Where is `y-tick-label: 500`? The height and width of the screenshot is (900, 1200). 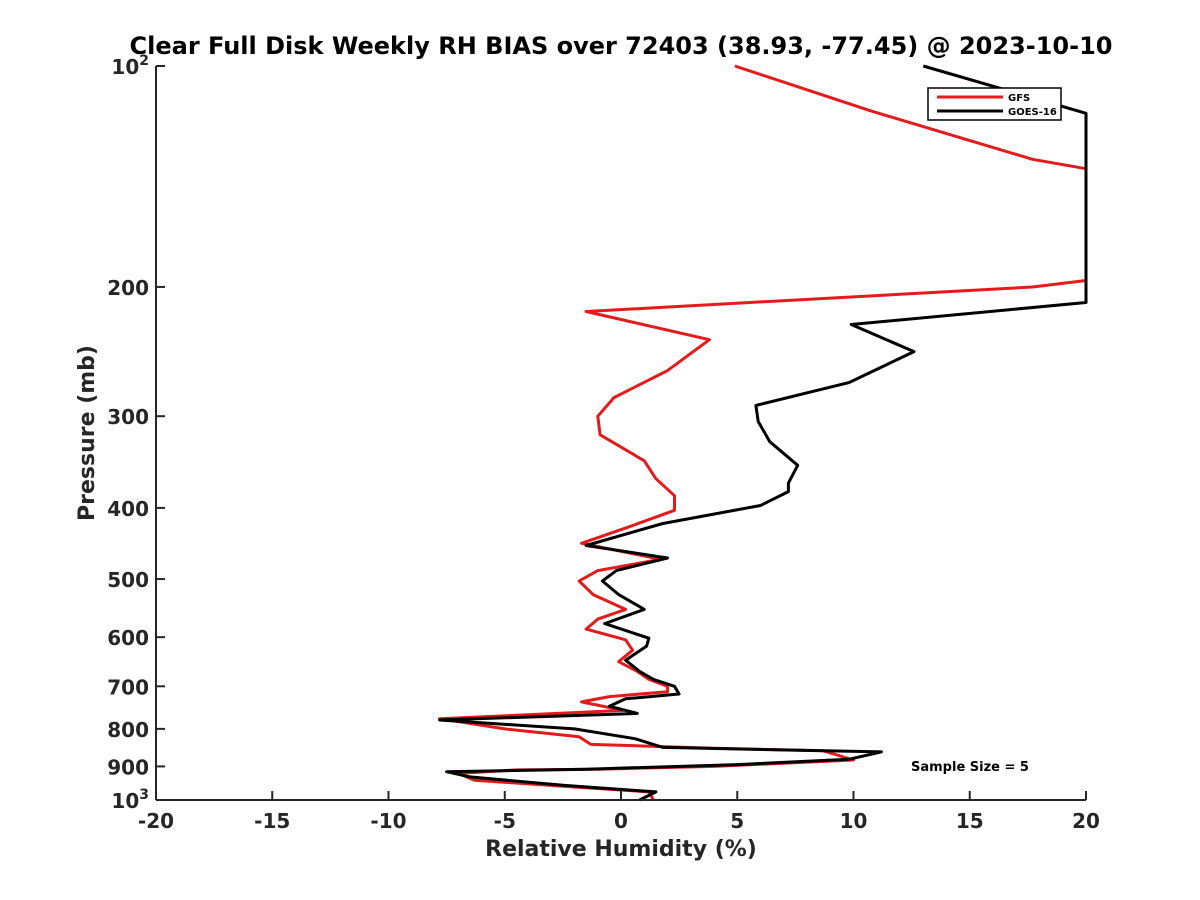
y-tick-label: 500 is located at coordinates (128, 580).